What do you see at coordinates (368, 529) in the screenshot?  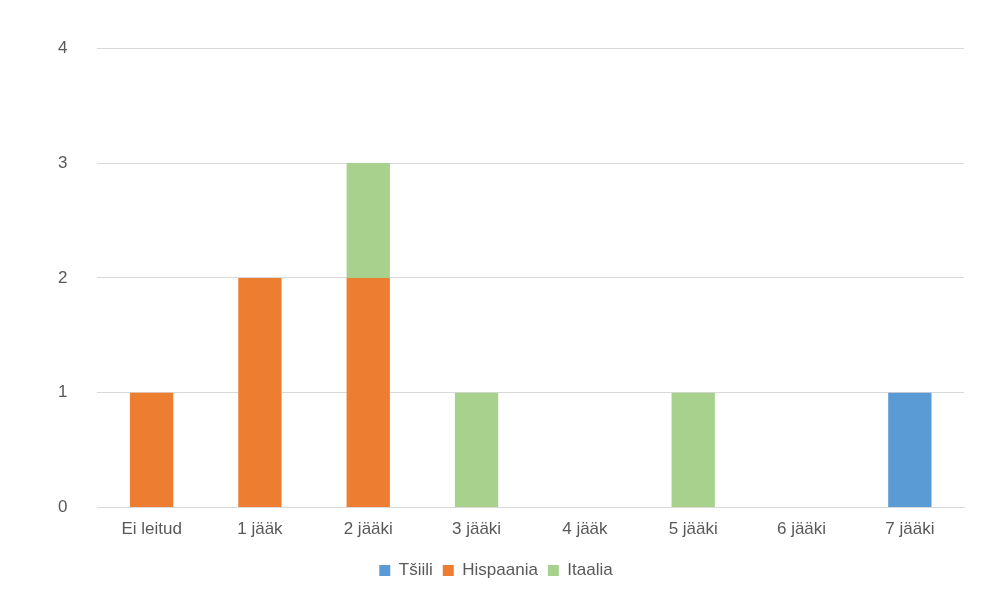 I see `x-tick-label: 2 jääki` at bounding box center [368, 529].